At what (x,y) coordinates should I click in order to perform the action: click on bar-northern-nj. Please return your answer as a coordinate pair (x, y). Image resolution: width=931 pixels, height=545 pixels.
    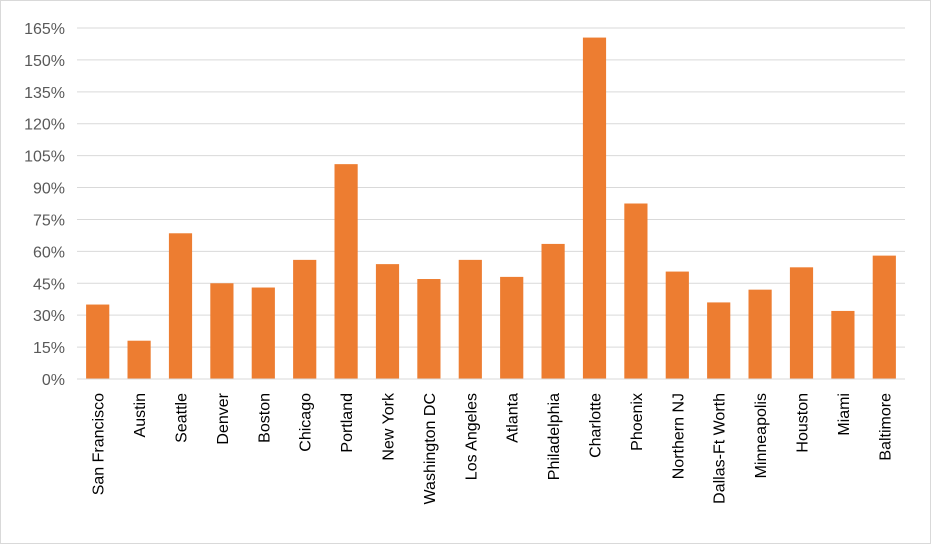
    Looking at the image, I should click on (677, 325).